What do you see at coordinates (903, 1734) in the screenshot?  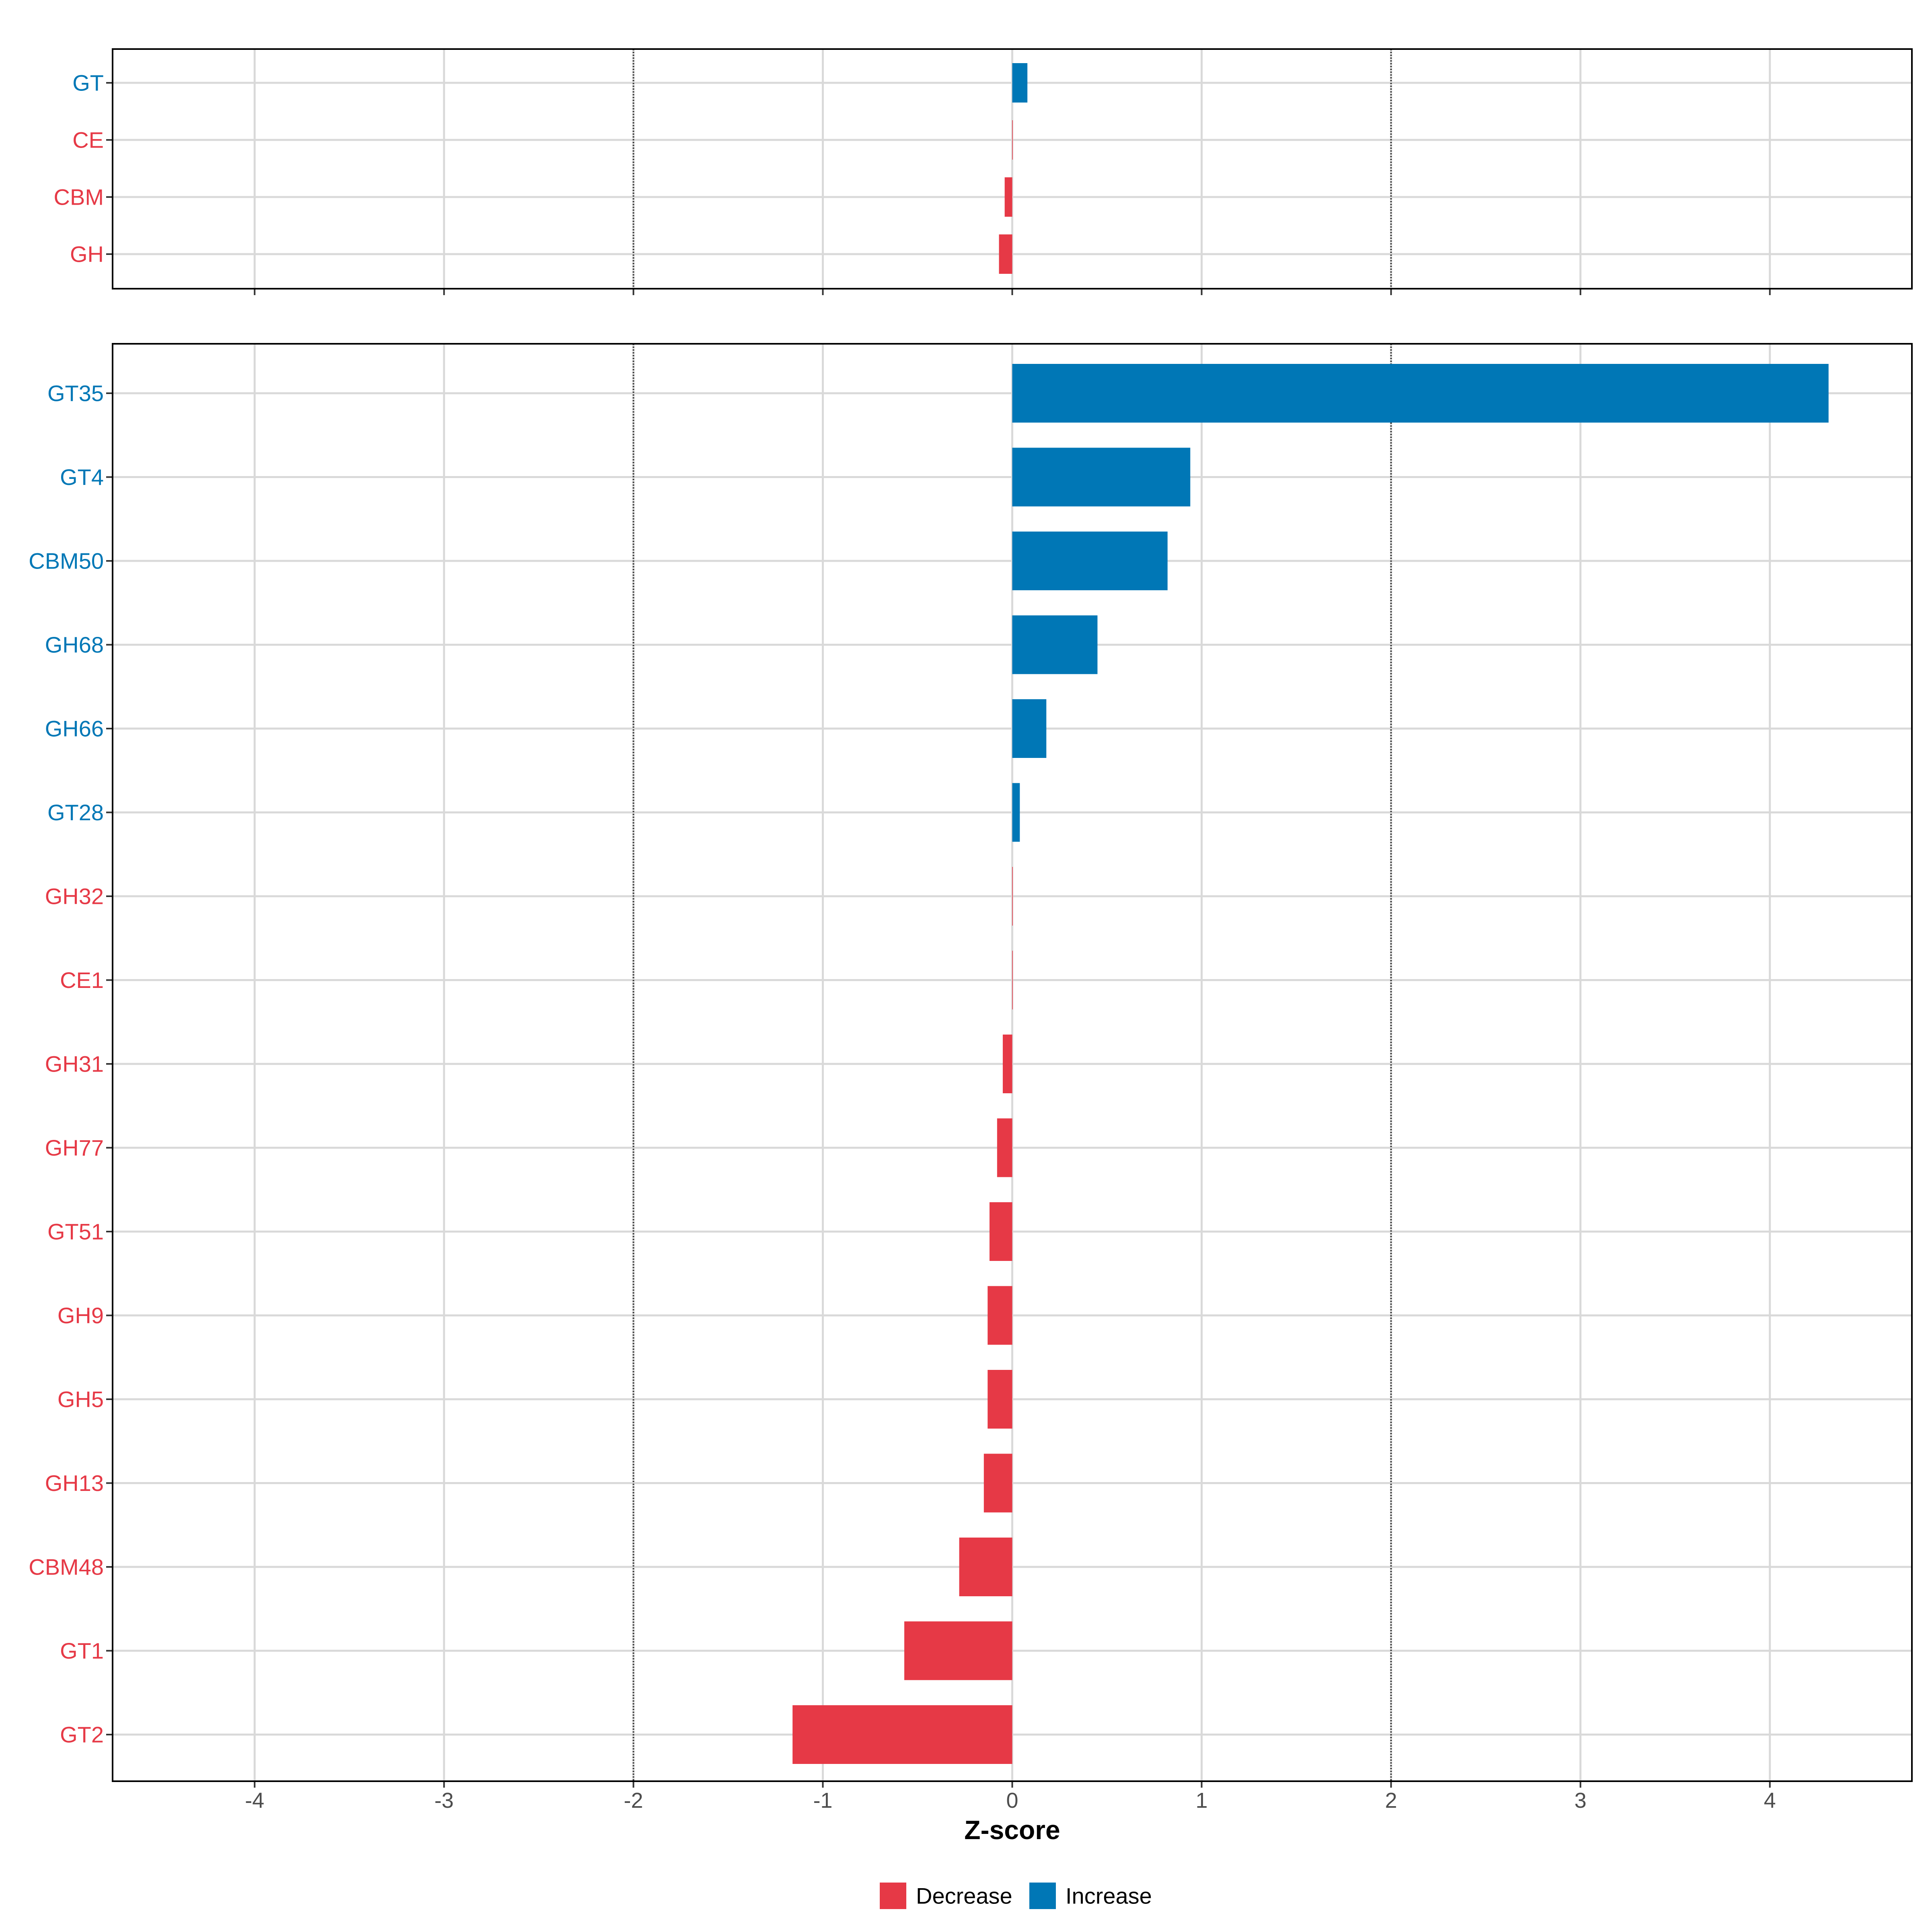 I see `bar-GT2` at bounding box center [903, 1734].